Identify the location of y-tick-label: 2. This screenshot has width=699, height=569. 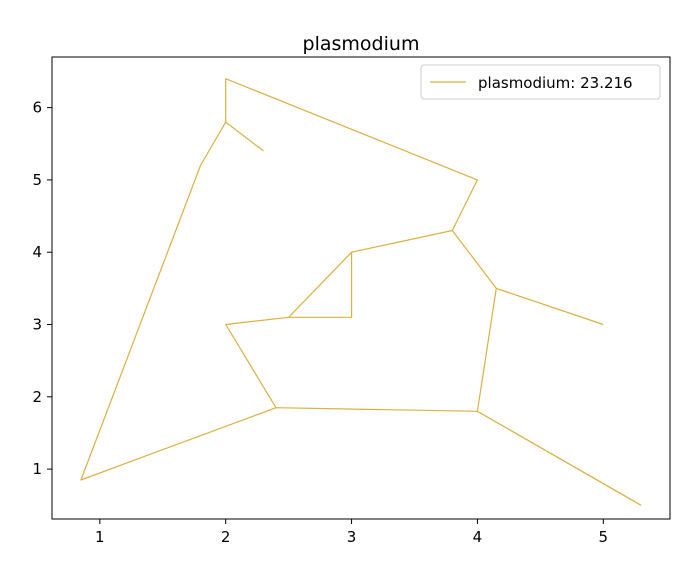
(37, 397).